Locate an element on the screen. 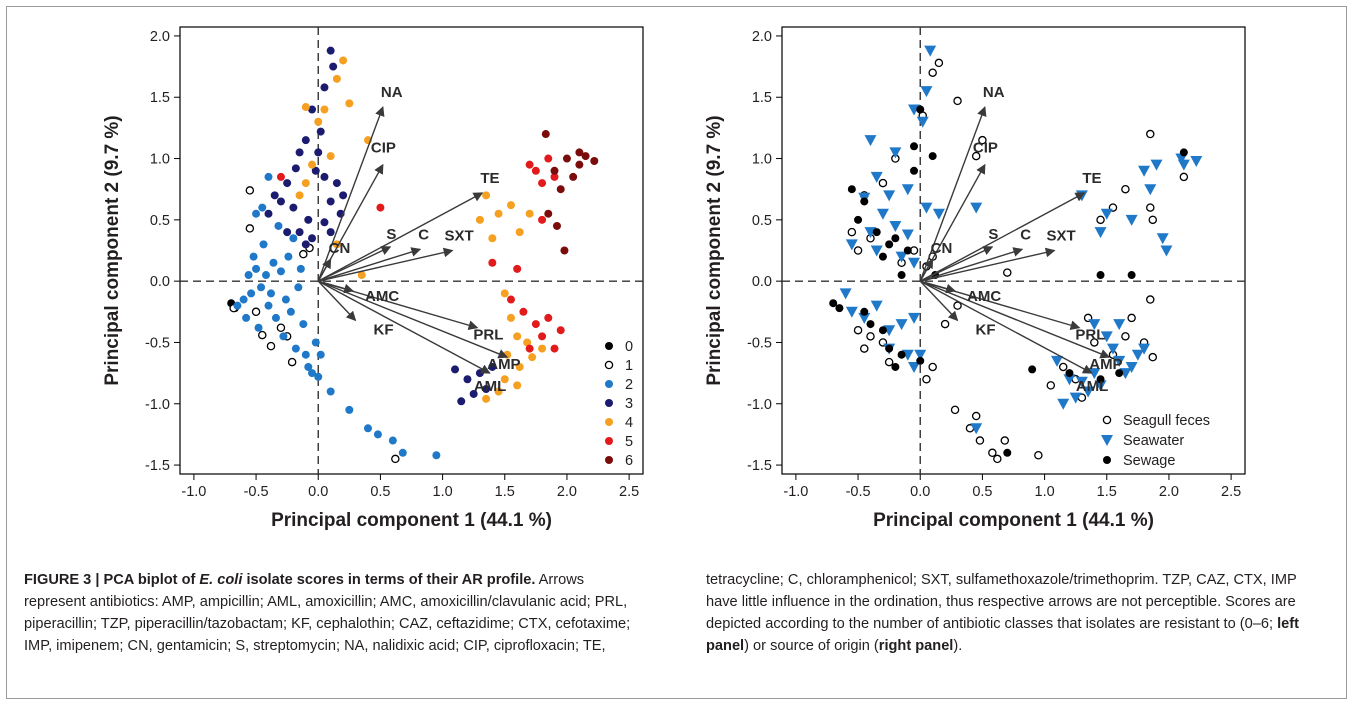 The width and height of the screenshot is (1355, 707). x-tick-label: -0.5 is located at coordinates (858, 492).